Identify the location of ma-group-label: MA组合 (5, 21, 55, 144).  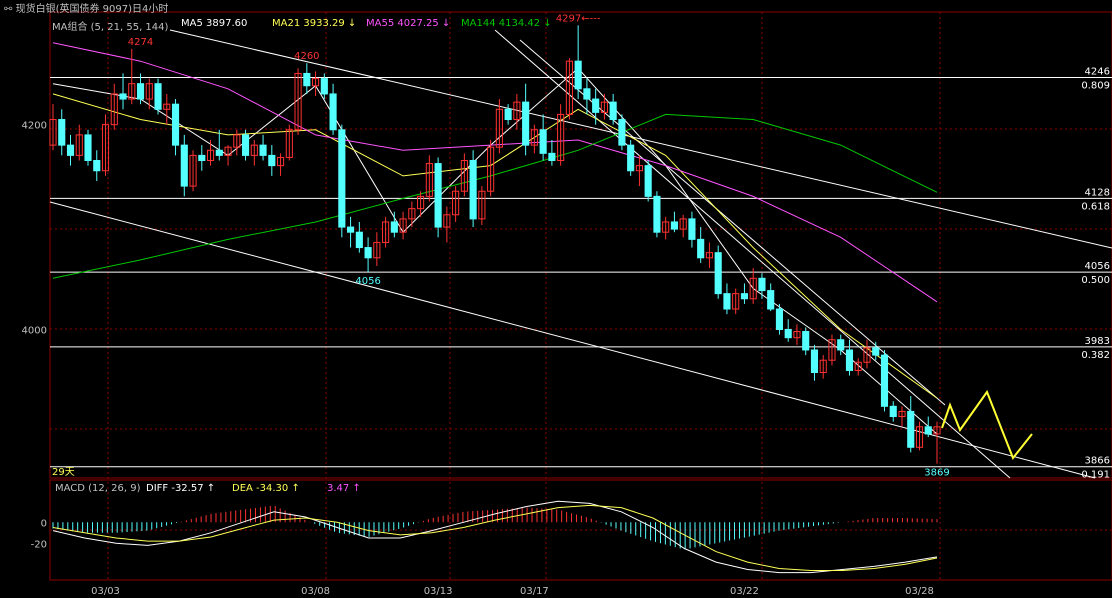
(110, 27).